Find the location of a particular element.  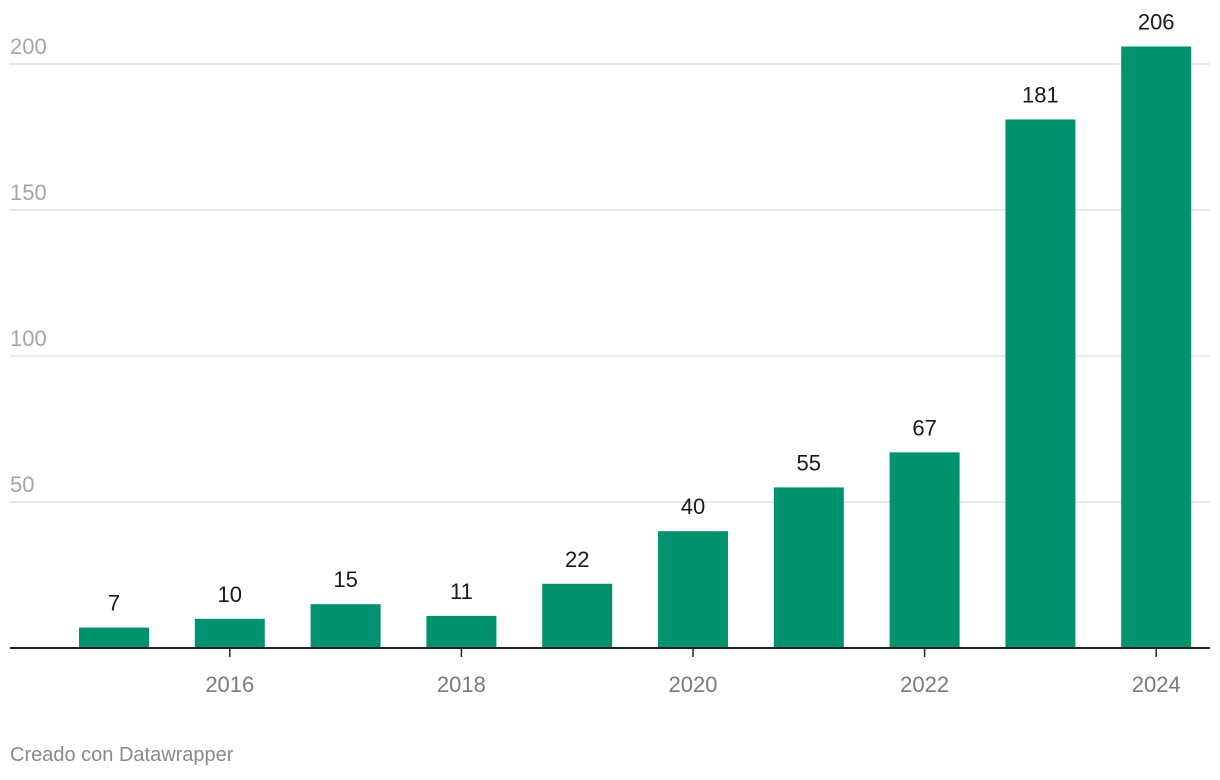

value-label-2017: 15 is located at coordinates (345, 579).